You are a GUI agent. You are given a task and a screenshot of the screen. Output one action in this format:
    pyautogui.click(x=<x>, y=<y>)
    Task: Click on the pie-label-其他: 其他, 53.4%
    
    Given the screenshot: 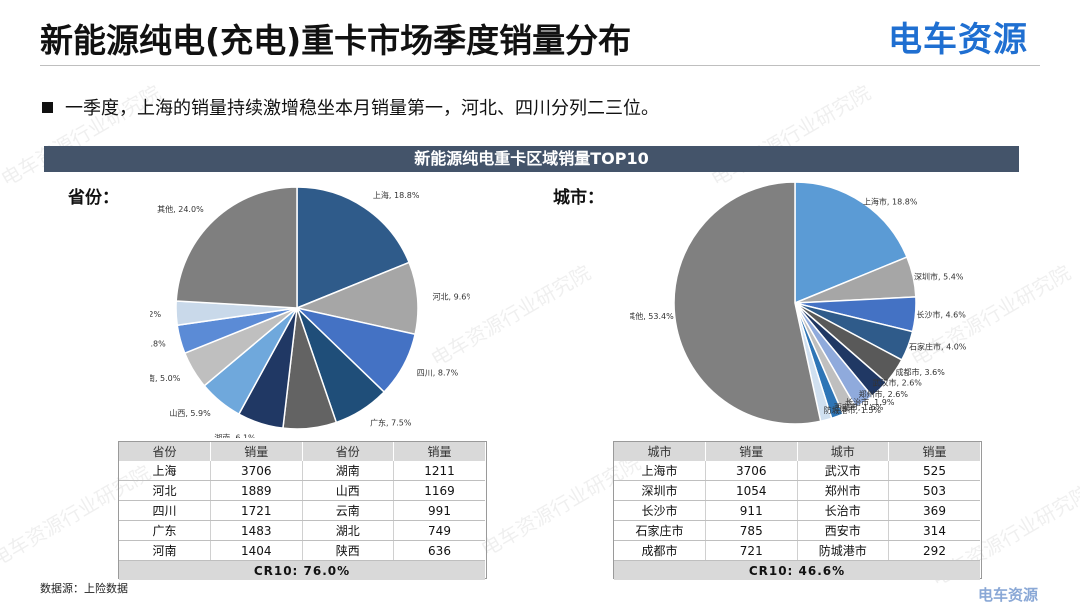 What is the action you would take?
    pyautogui.click(x=652, y=316)
    